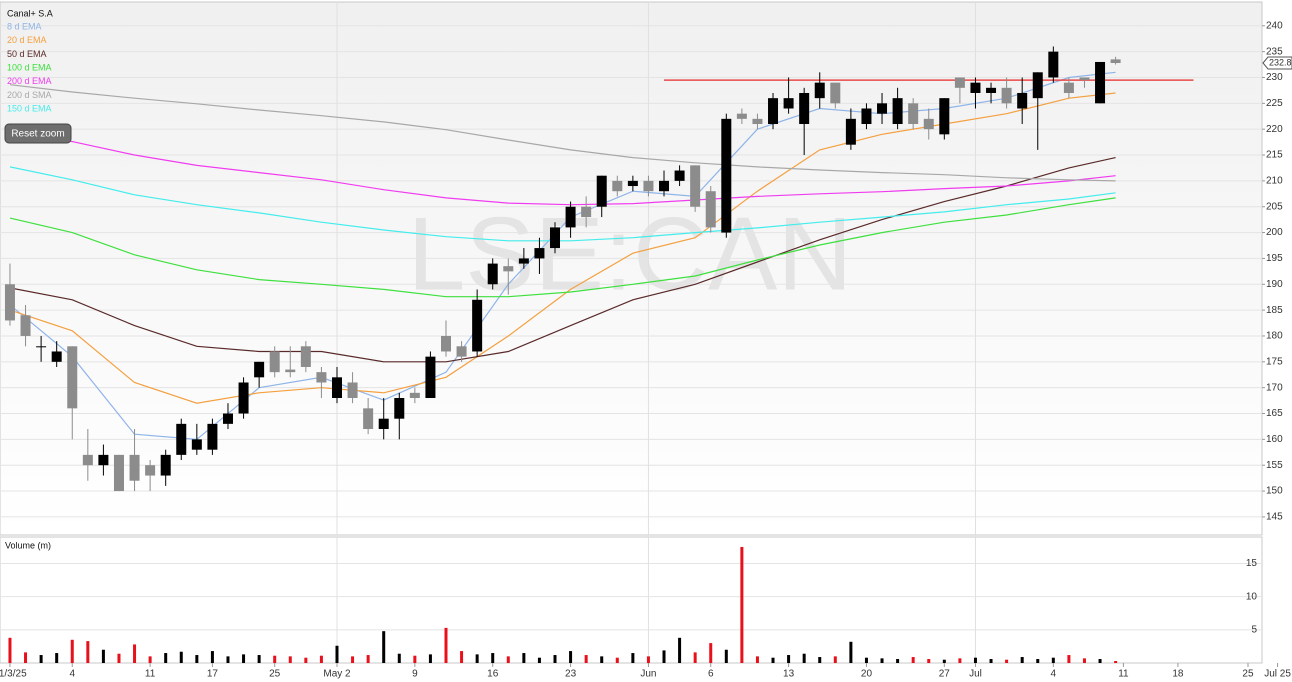 This screenshot has width=1292, height=682. I want to click on y-tick-label: 230, so click(1274, 77).